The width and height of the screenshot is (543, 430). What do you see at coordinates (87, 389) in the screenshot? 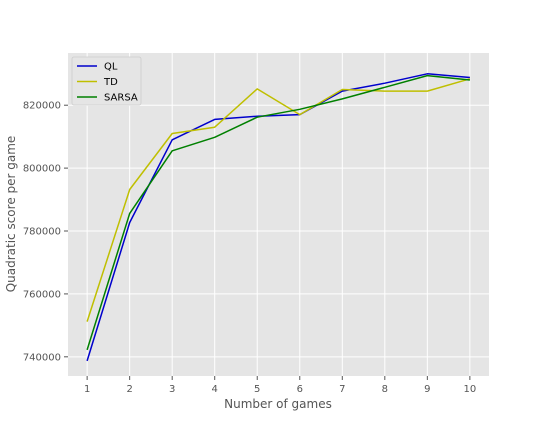
I see `x-tick-label: 1` at bounding box center [87, 389].